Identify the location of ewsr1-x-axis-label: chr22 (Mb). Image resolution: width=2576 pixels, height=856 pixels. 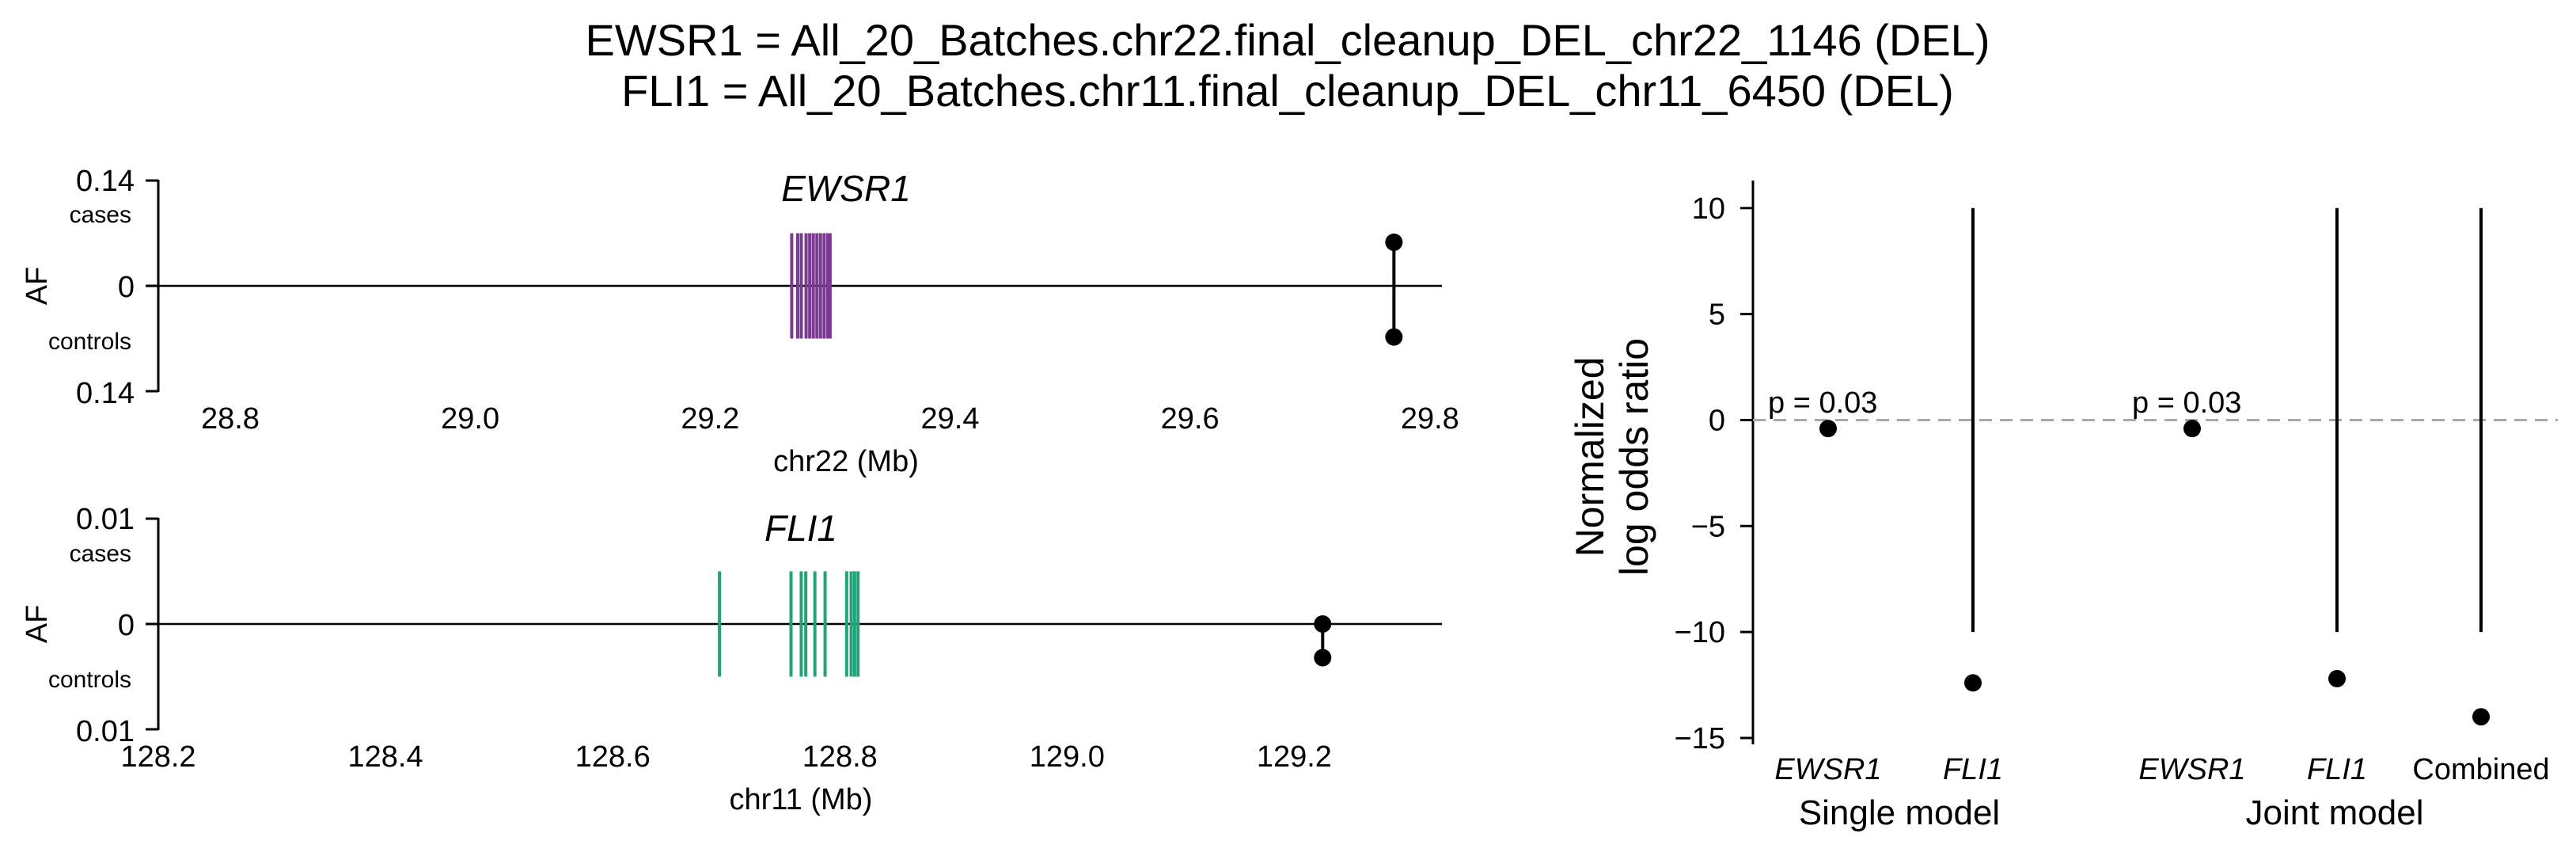
(846, 462).